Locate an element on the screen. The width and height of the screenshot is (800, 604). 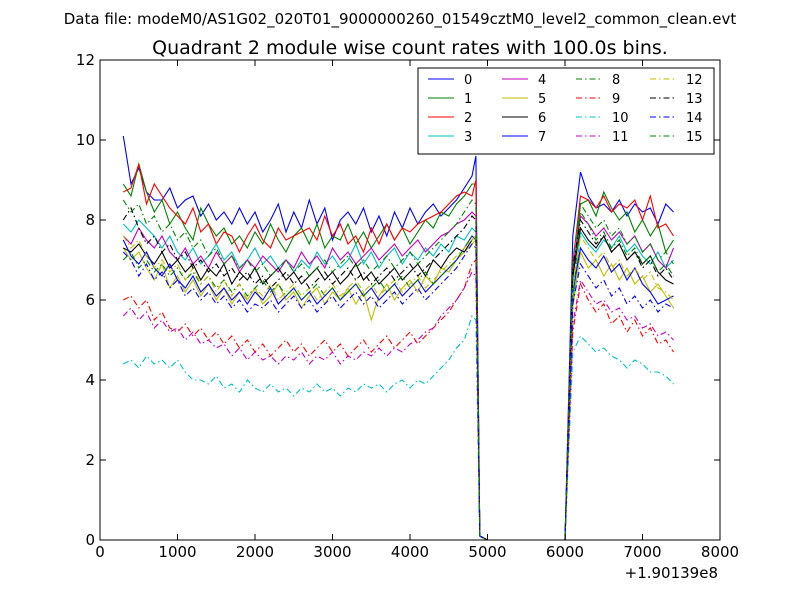
x-tick-label: 6000 is located at coordinates (565, 552).